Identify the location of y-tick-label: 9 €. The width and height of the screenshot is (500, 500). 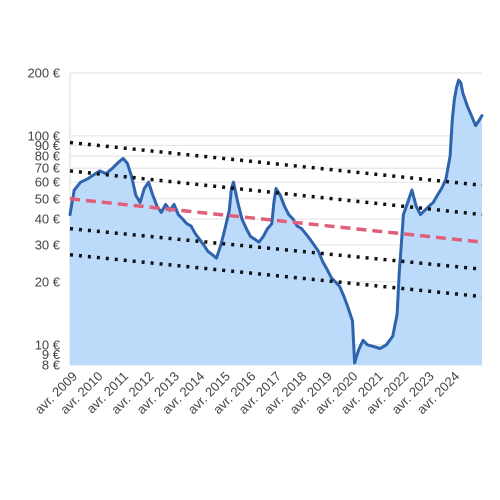
(51, 354).